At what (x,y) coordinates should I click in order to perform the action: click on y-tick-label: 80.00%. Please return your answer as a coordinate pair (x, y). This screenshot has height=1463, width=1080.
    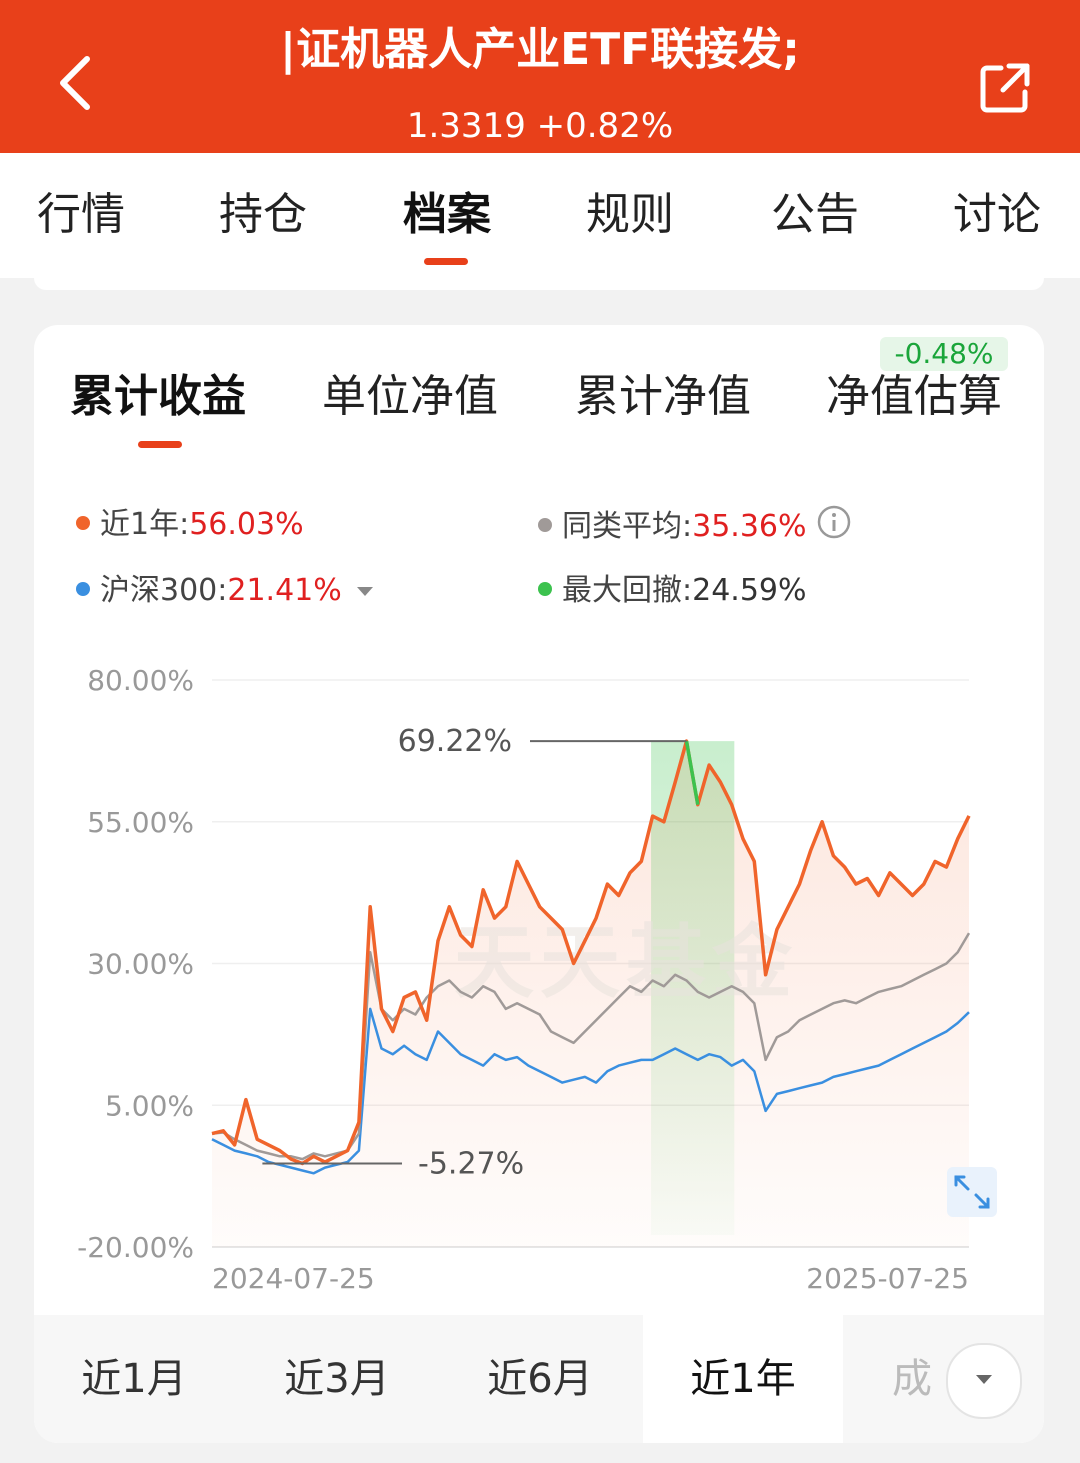
    Looking at the image, I should click on (140, 680).